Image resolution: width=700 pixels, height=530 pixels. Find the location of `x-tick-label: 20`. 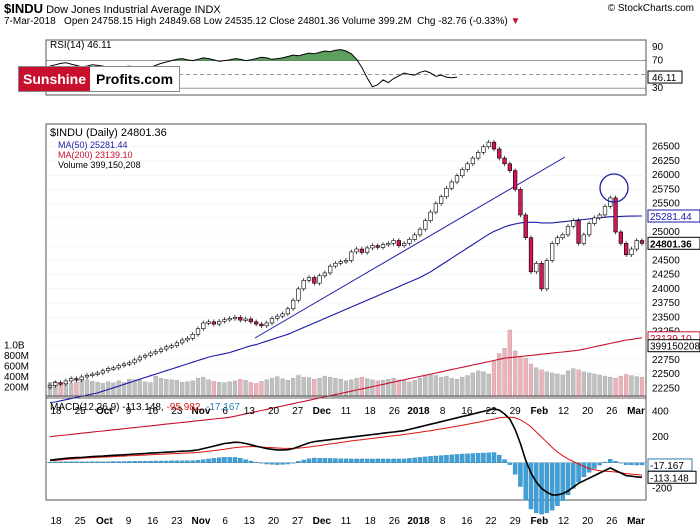

x-tick-label: 20 is located at coordinates (588, 411).